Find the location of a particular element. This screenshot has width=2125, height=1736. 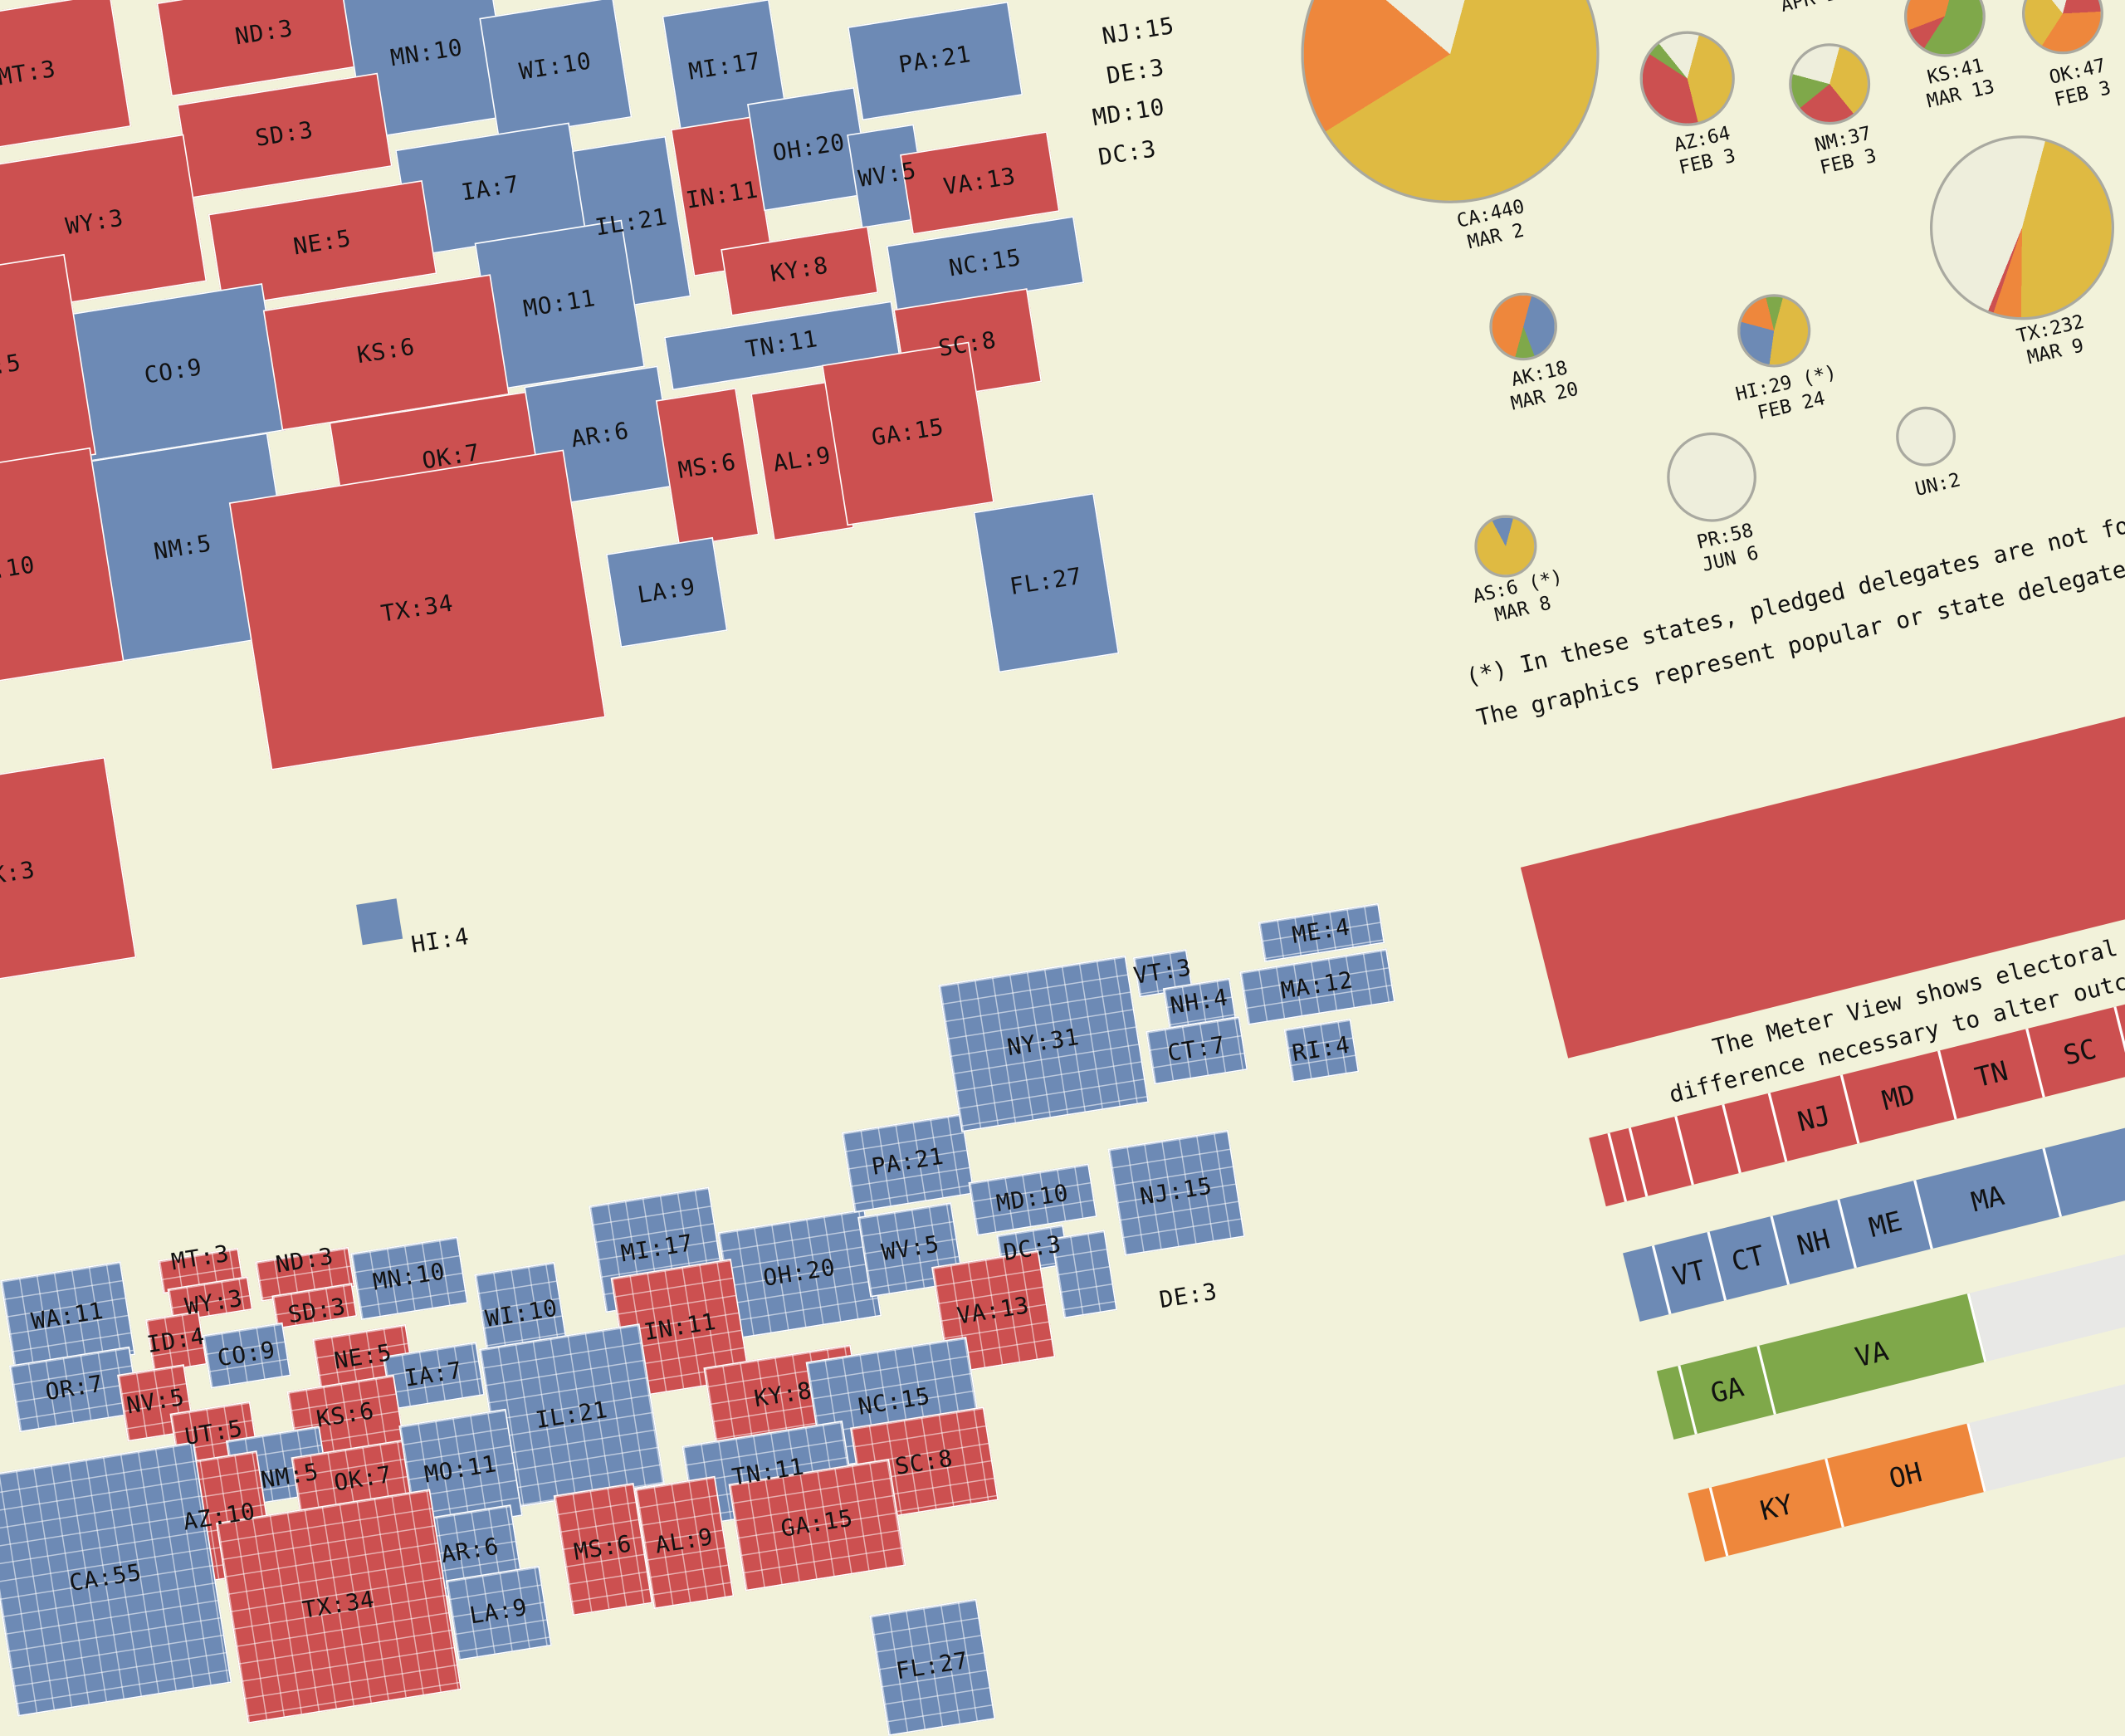

pie-label: PR:58 JUN 6 is located at coordinates (1728, 549).